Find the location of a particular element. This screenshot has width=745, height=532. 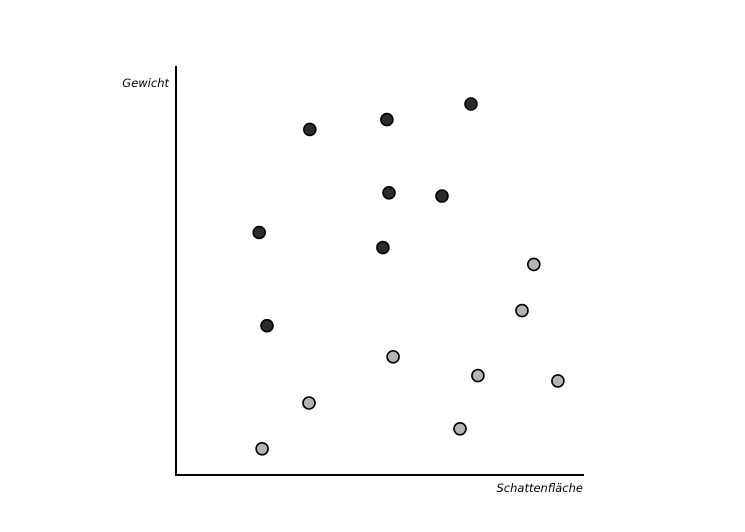

x-axis-label: Schattenfläche is located at coordinates (539, 488).